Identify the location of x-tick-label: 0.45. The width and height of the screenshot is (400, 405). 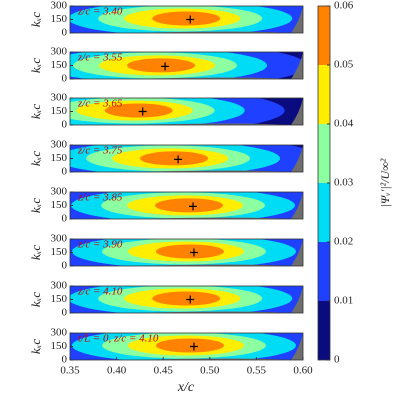
(164, 371).